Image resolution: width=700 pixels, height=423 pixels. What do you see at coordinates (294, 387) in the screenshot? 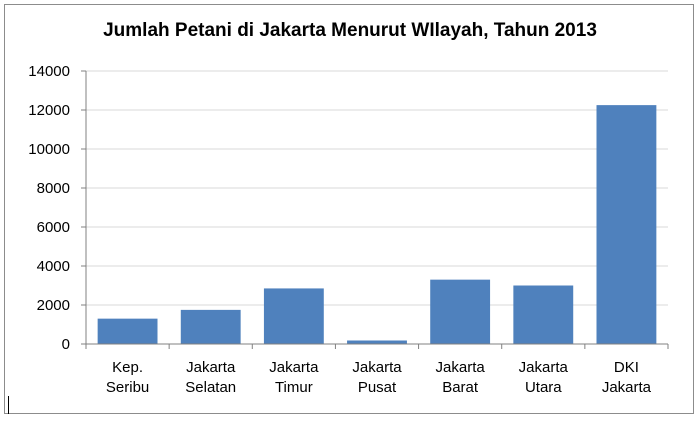
I see `x-category-label: Timur` at bounding box center [294, 387].